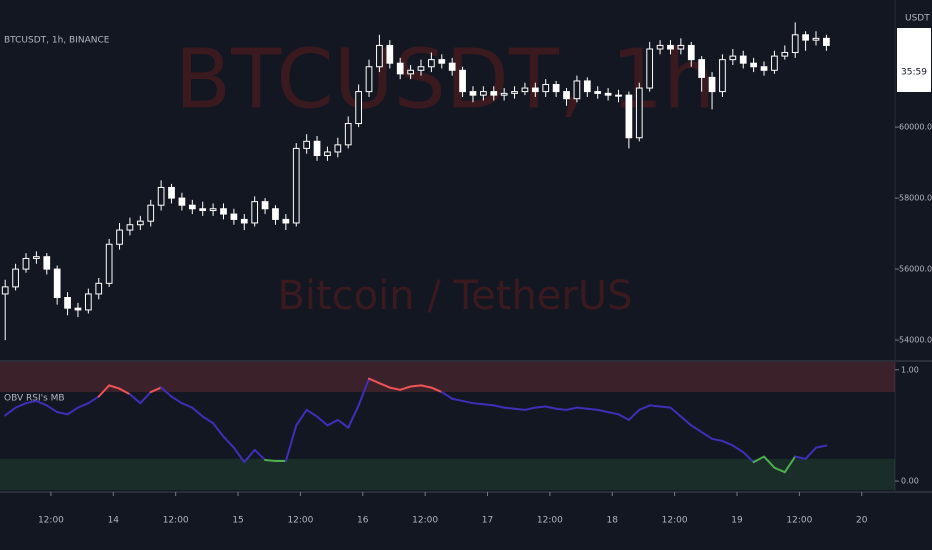 This screenshot has height=550, width=932. Describe the element at coordinates (915, 269) in the screenshot. I see `y-tick-label: 56000.00` at that location.